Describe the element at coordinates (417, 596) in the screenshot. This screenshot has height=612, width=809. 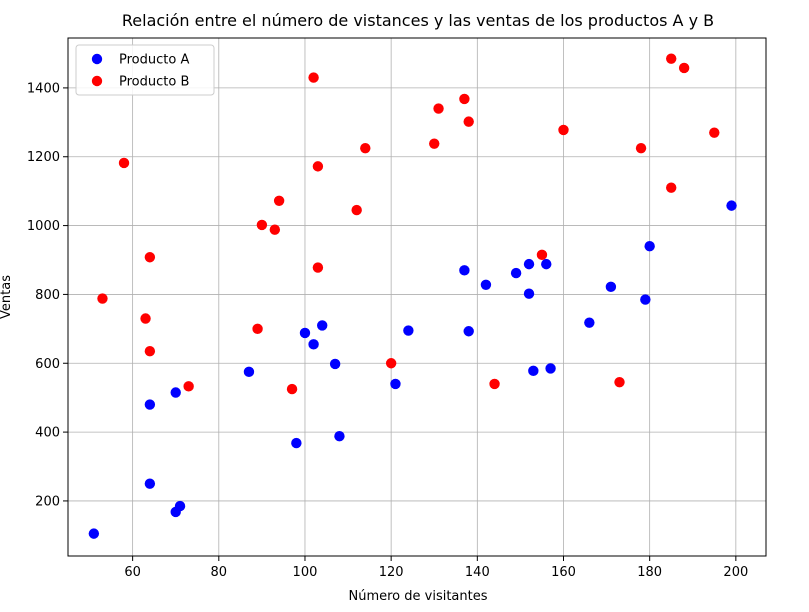
I see `x-axis-label: Número de visitantes` at that location.